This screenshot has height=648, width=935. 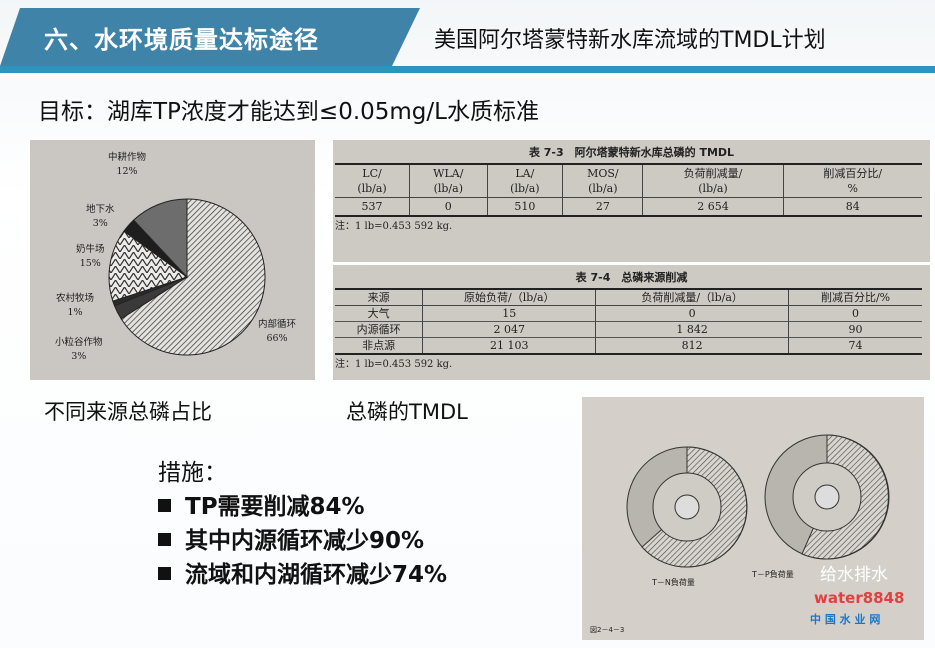 What do you see at coordinates (859, 598) in the screenshot?
I see `watermark-brand: water8848` at bounding box center [859, 598].